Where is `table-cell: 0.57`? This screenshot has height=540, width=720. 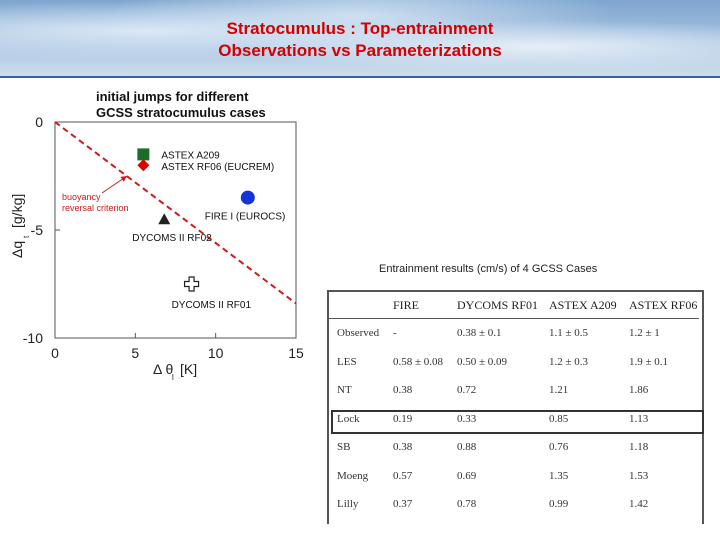
table-cell: 0.57 is located at coordinates (403, 475).